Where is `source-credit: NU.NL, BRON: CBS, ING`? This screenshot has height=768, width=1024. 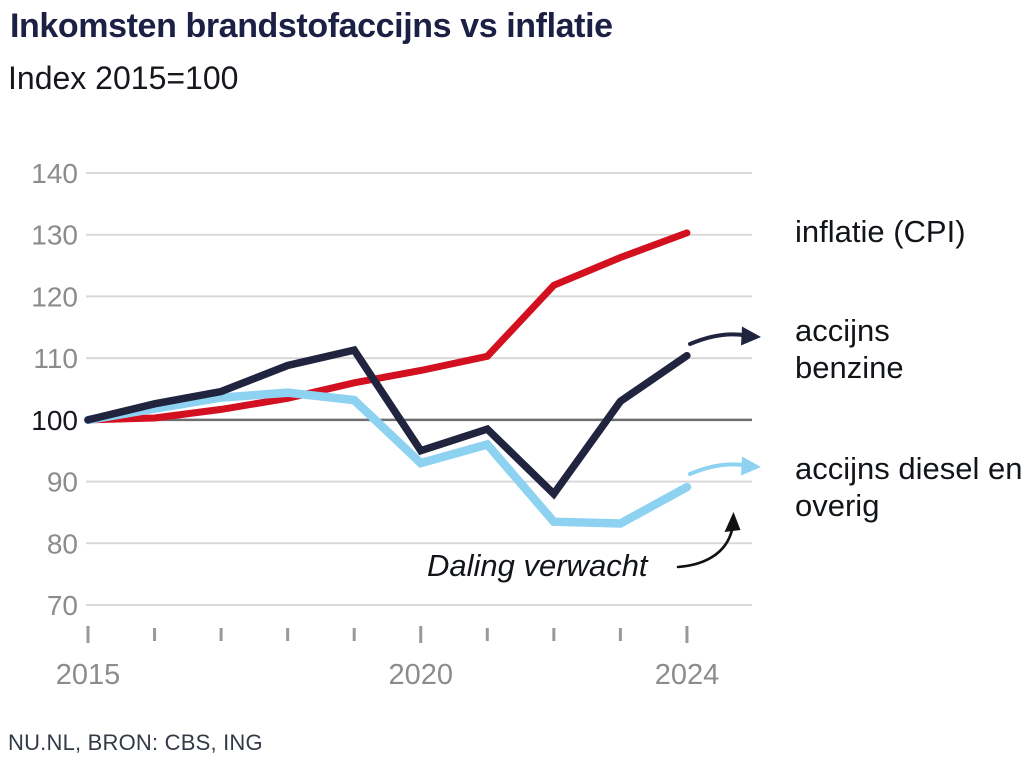
source-credit: NU.NL, BRON: CBS, ING is located at coordinates (135, 742).